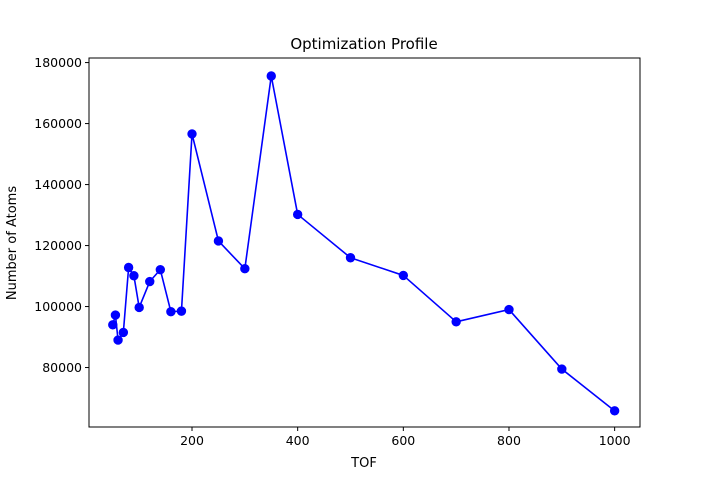  What do you see at coordinates (12, 243) in the screenshot?
I see `y-axis-label: Number of Atoms` at bounding box center [12, 243].